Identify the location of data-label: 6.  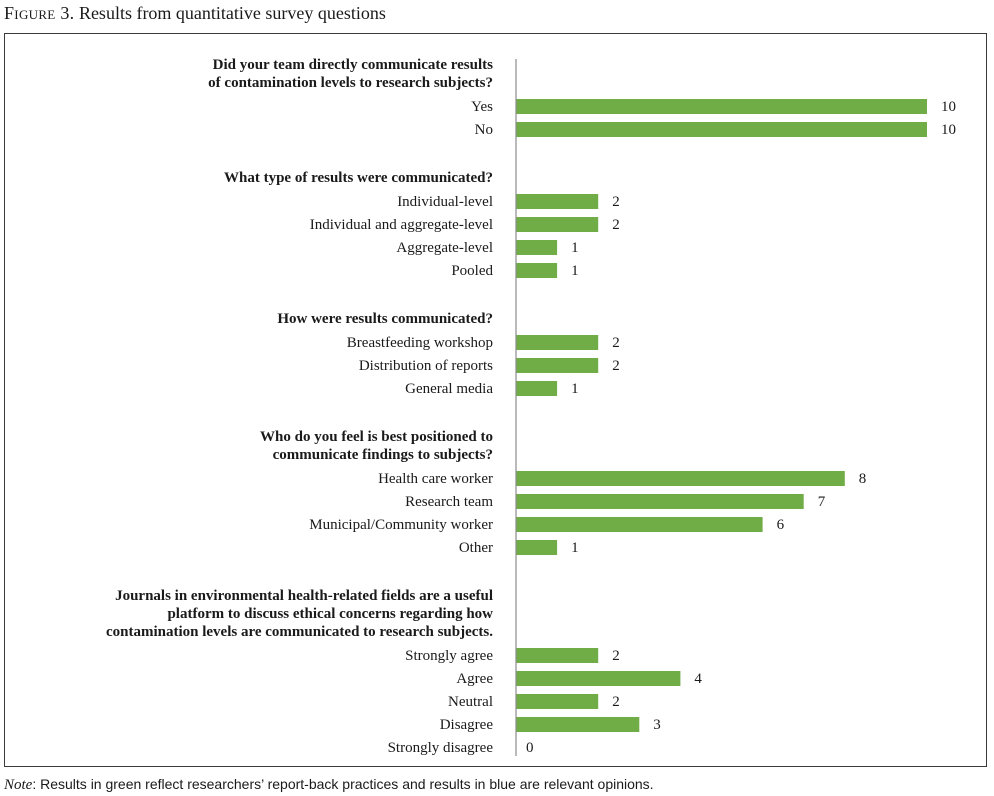
(781, 525).